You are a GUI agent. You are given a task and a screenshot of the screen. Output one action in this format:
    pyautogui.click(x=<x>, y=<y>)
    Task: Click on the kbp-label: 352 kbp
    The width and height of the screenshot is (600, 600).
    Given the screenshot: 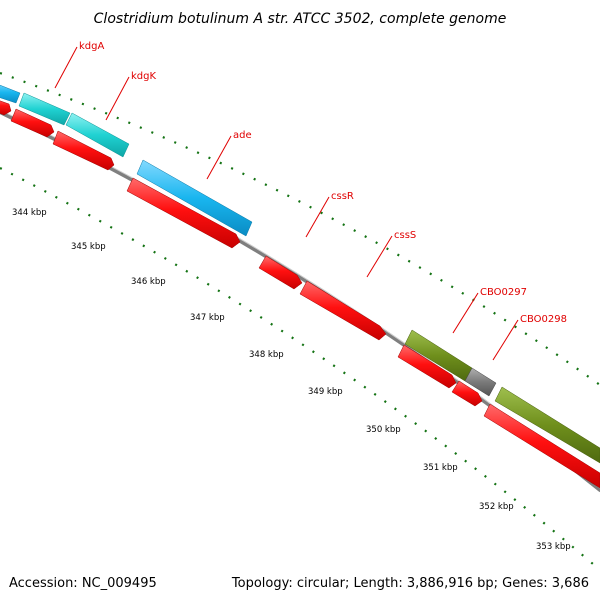 What is the action you would take?
    pyautogui.click(x=496, y=507)
    